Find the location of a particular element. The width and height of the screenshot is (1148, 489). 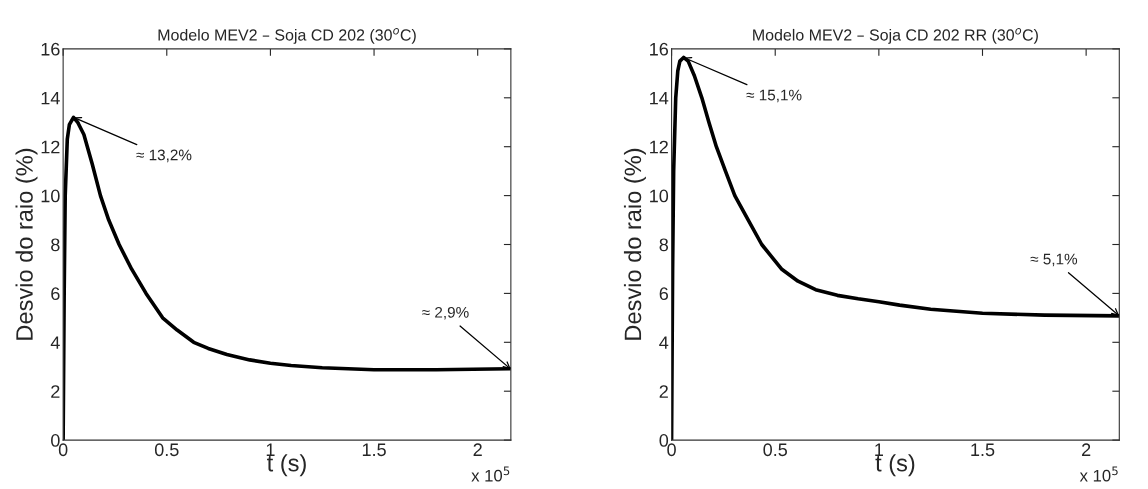

annotation: ≈ 2,9% is located at coordinates (445, 313).